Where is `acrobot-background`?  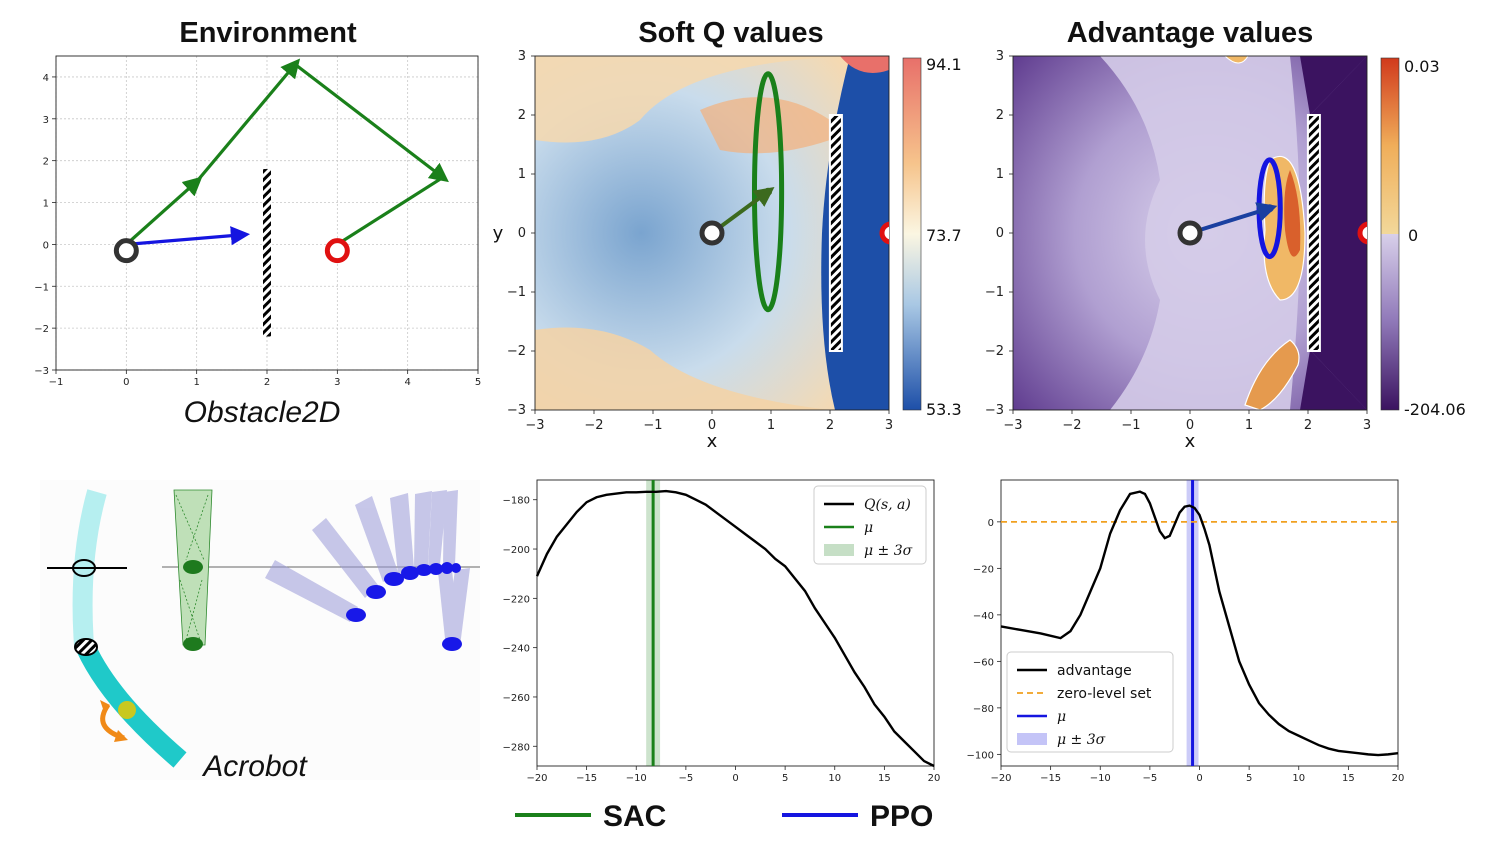 acrobot-background is located at coordinates (260, 630).